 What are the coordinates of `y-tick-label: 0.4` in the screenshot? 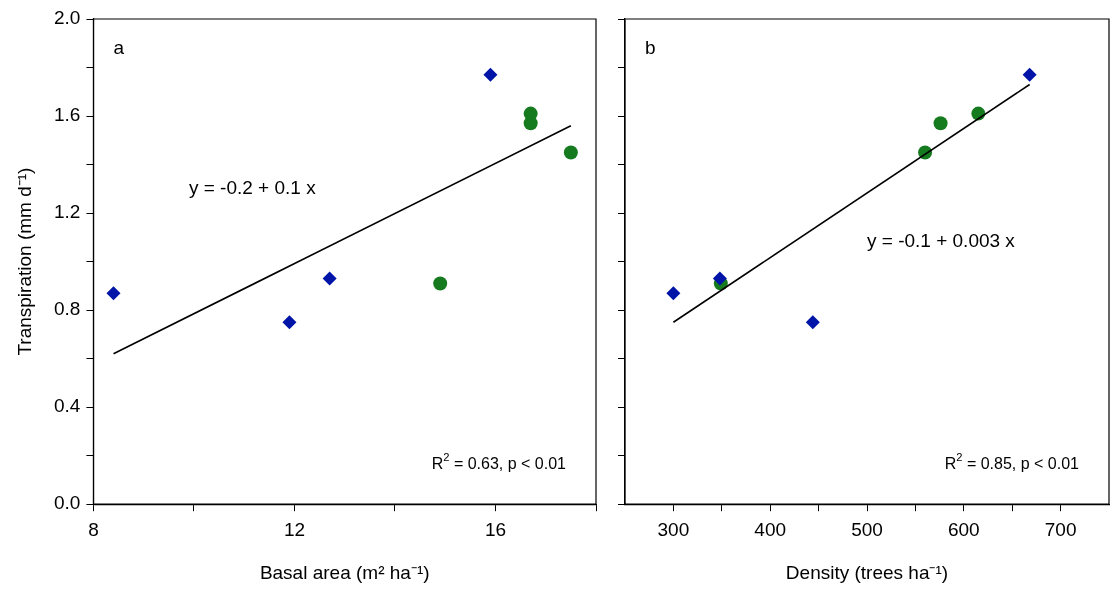 It's located at (67, 406).